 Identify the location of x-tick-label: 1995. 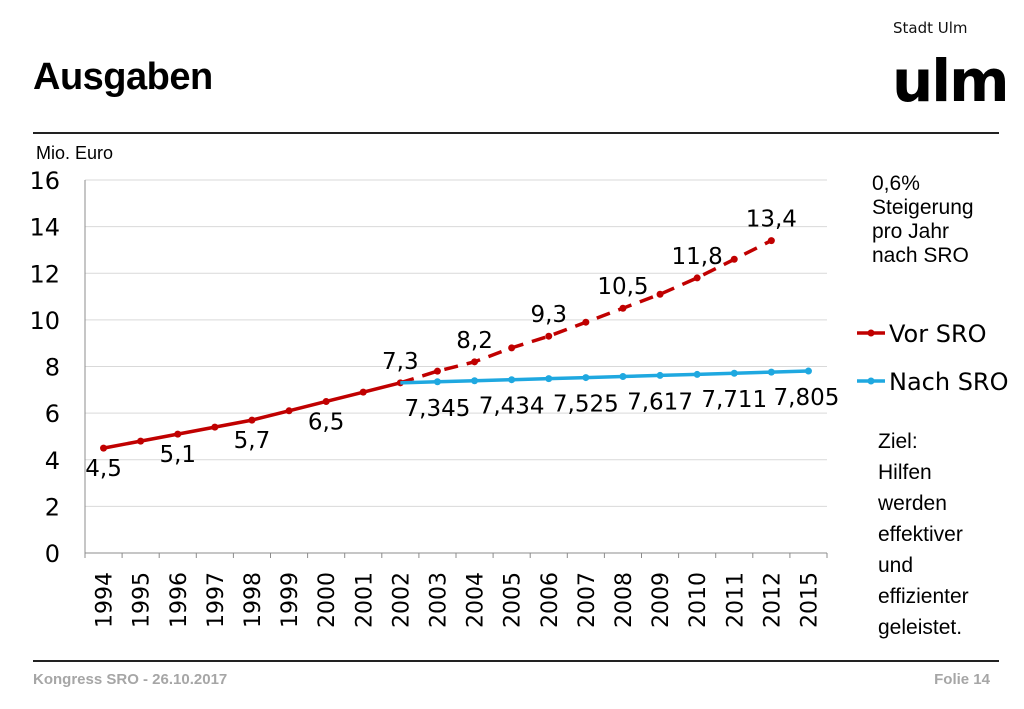
(142, 600).